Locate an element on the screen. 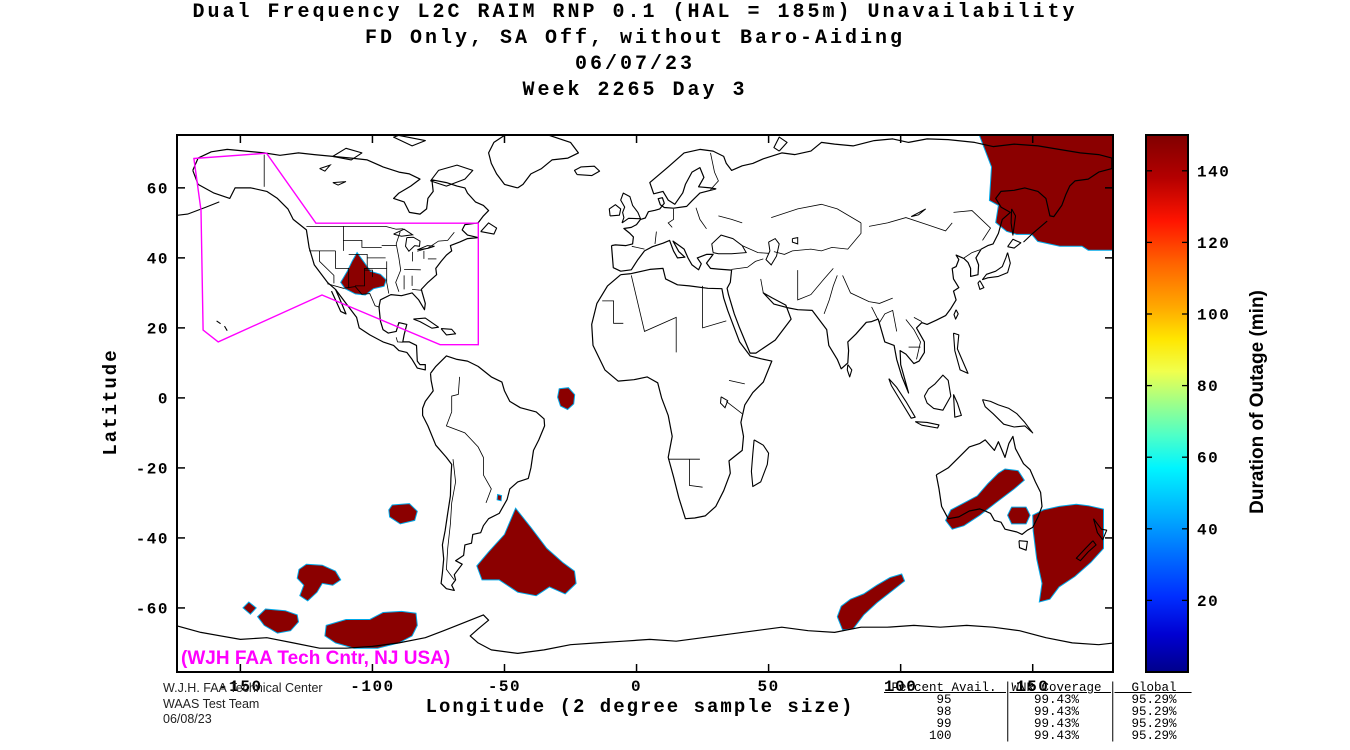 Image resolution: width=1350 pixels, height=750 pixels. stats-table-header: Percent Avail. |WNR Coverage | Global is located at coordinates (1038, 688).